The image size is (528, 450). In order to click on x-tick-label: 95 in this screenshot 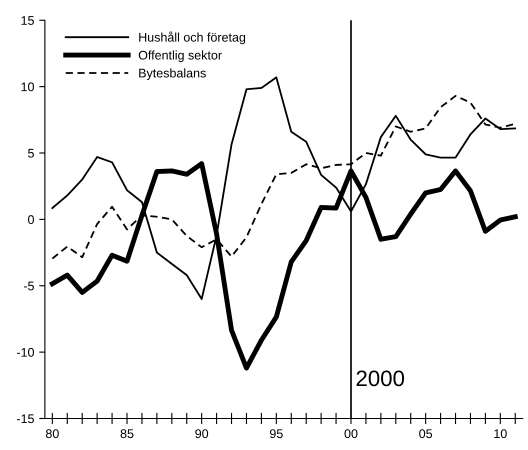, I will do `click(276, 433)`.